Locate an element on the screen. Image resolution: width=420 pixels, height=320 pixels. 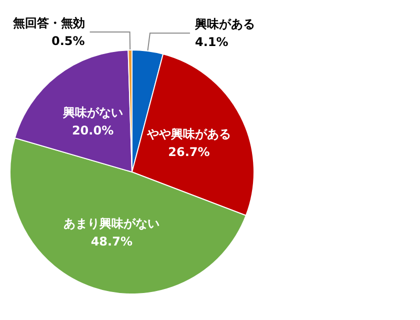
slice-label: 興味がない is located at coordinates (92, 112).